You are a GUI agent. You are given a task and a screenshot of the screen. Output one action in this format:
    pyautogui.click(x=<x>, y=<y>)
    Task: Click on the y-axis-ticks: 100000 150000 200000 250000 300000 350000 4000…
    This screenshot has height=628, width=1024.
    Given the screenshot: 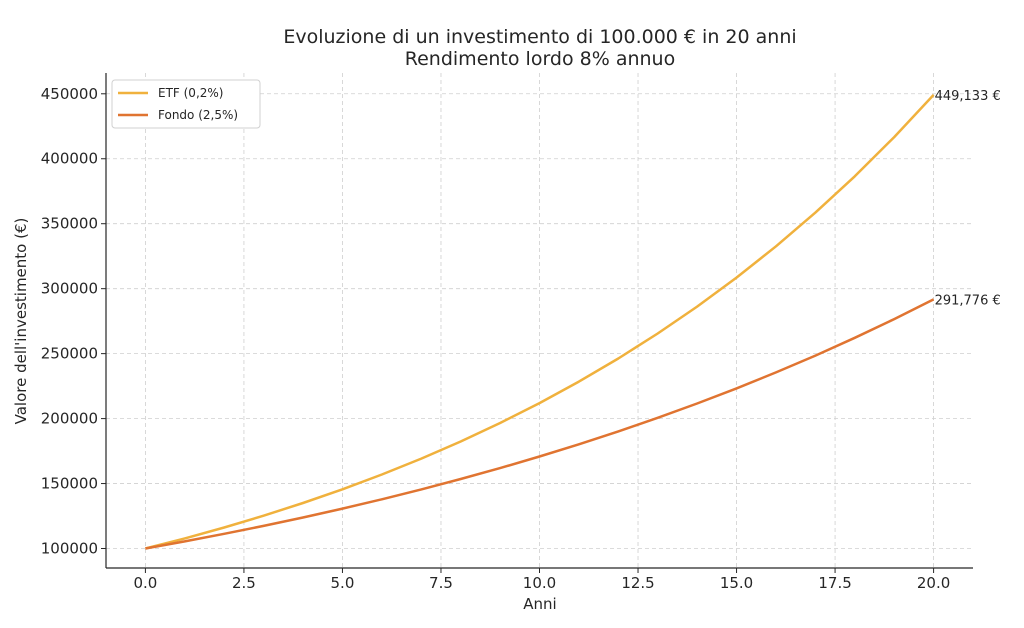 What is the action you would take?
    pyautogui.click(x=73, y=321)
    